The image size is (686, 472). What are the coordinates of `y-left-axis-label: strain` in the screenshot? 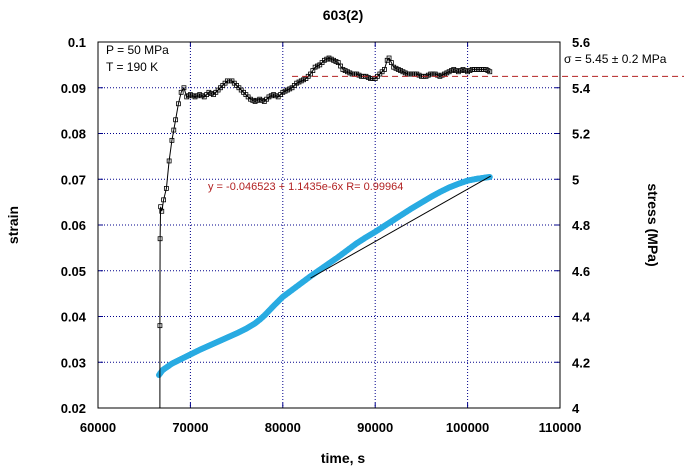 It's located at (13, 225).